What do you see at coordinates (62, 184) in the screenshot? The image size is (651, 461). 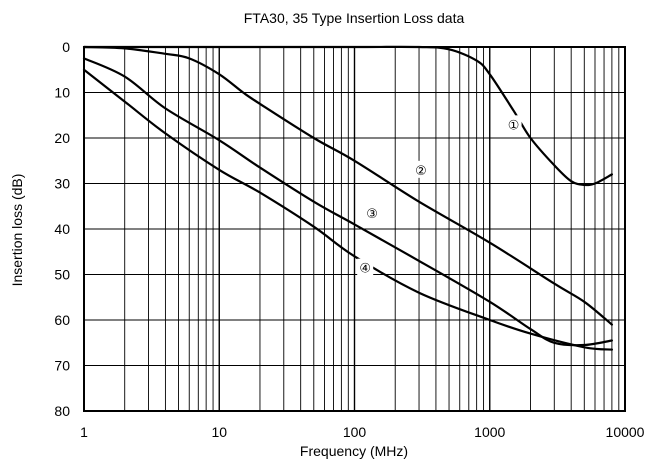 I see `y-tick-label: 30` at bounding box center [62, 184].